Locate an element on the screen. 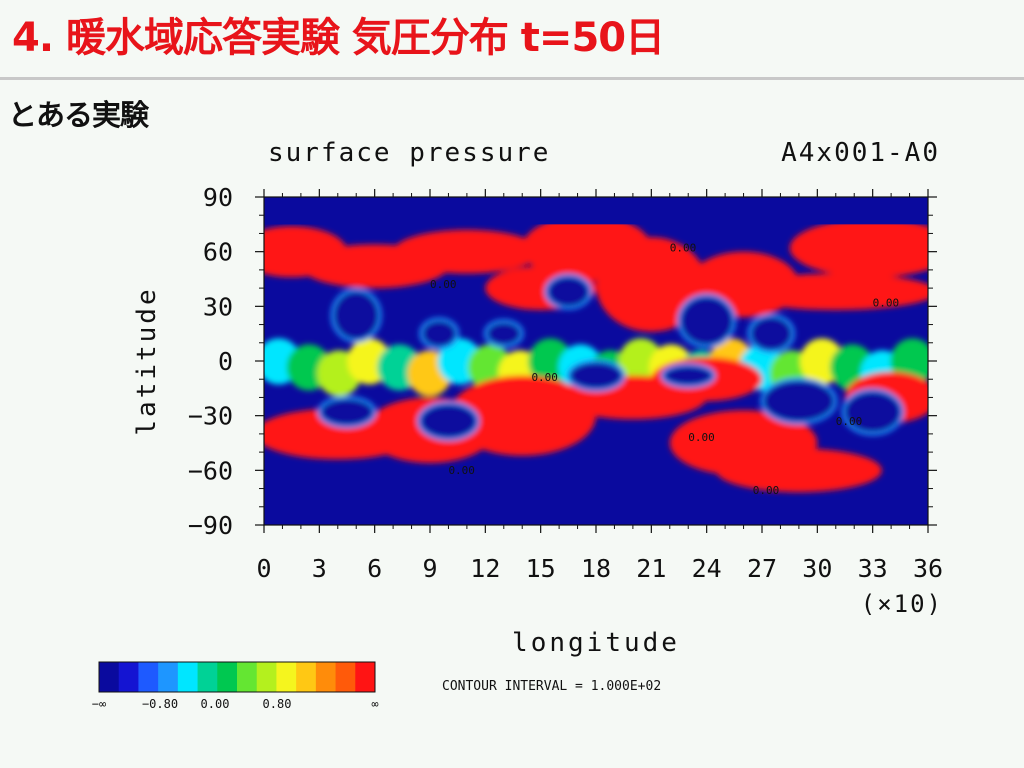 The width and height of the screenshot is (1024, 768). x-tick-label: 12 is located at coordinates (485, 568).